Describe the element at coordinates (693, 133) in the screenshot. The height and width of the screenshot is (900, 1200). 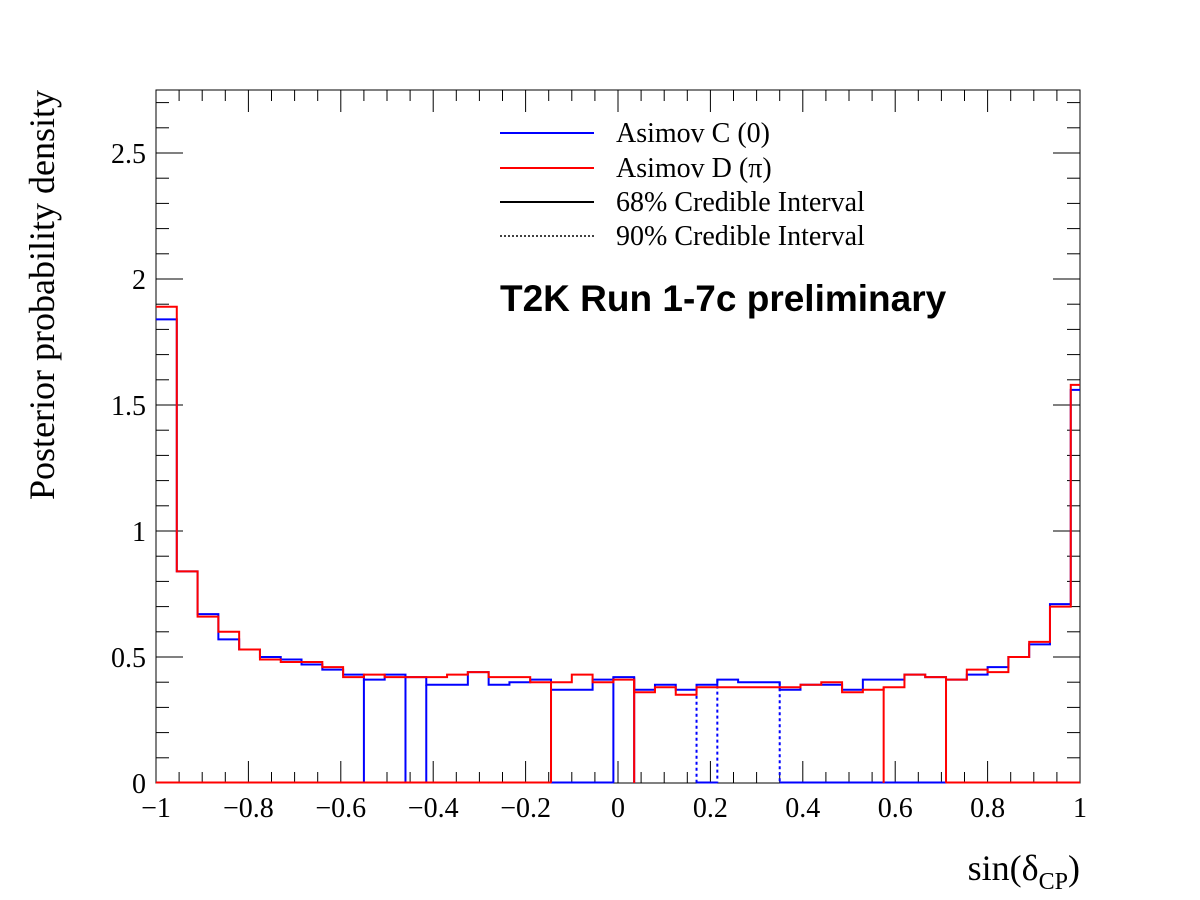
I see `legend-label-asimov-c: Asimov C (0)` at that location.